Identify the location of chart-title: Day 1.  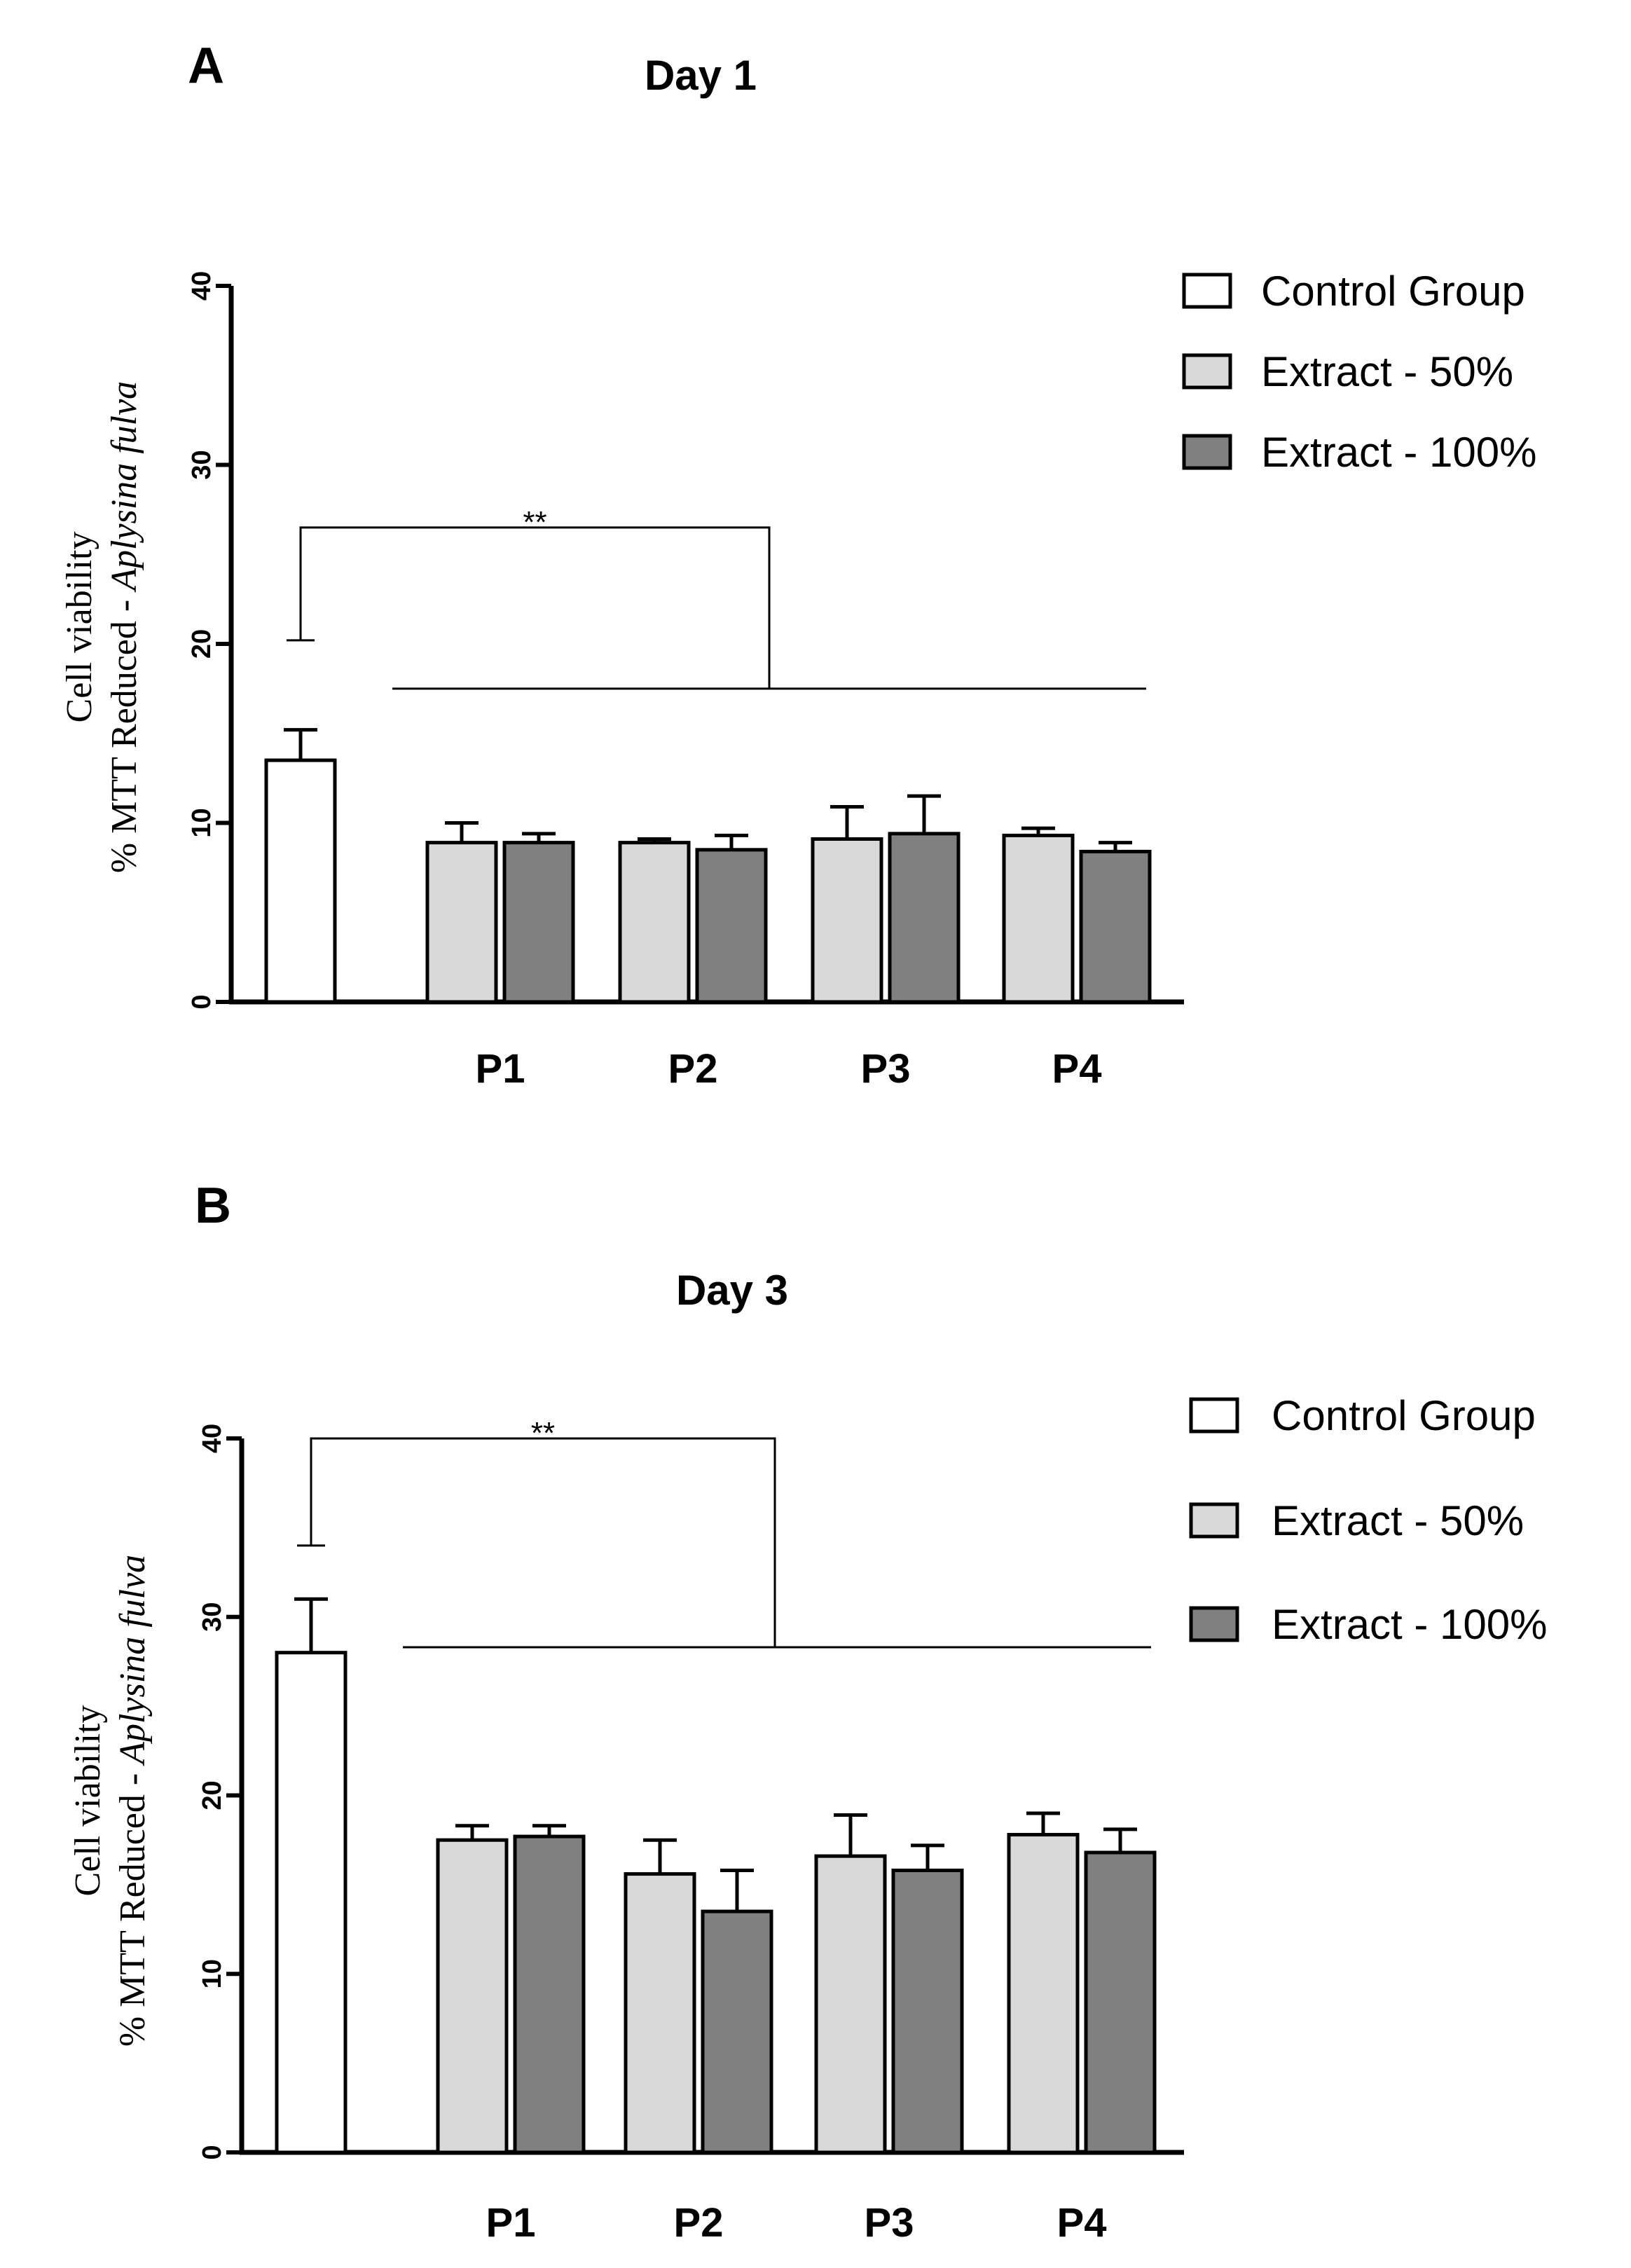
(701, 75).